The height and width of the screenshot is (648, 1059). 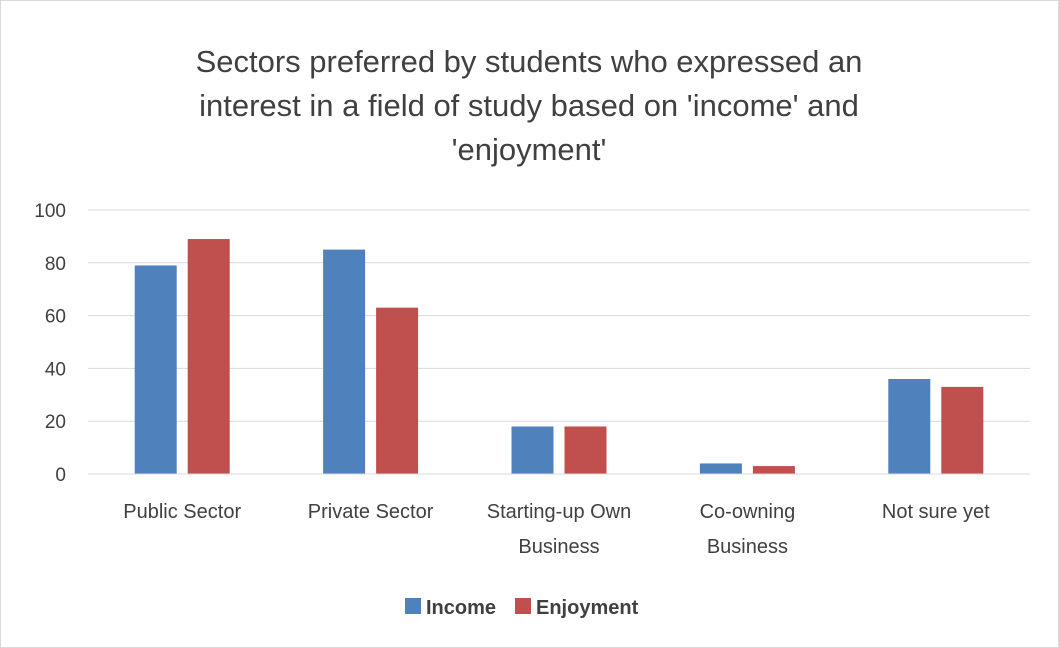 What do you see at coordinates (50, 211) in the screenshot?
I see `y-tick-label: 100` at bounding box center [50, 211].